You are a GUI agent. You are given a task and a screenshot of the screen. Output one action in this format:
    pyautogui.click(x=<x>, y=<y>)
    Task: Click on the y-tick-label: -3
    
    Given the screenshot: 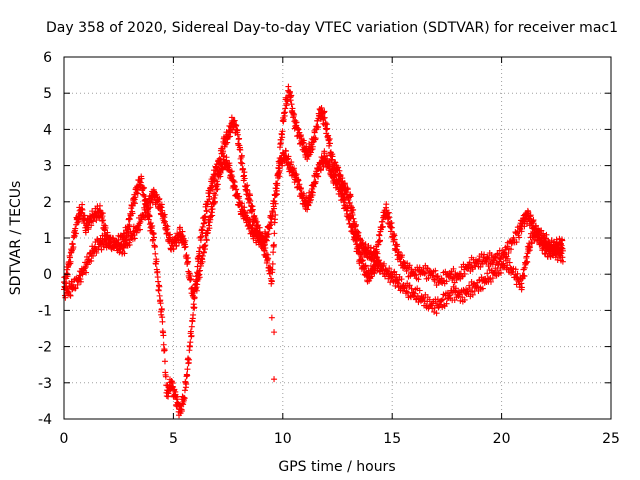 What is the action you would take?
    pyautogui.click(x=45, y=384)
    